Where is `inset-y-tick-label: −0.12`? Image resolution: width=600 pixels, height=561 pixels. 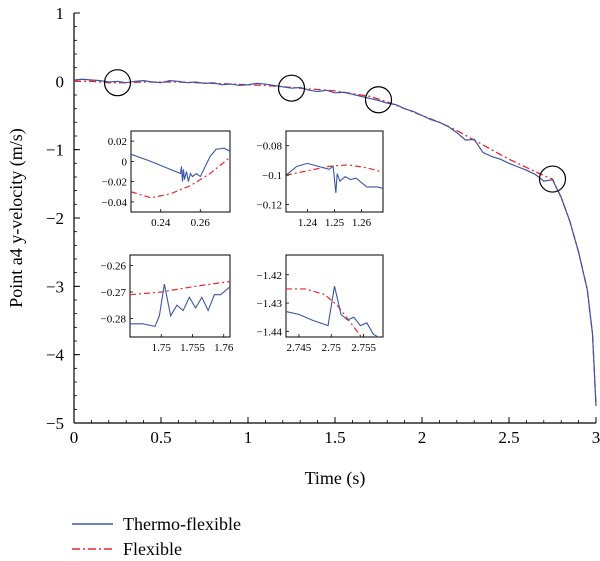
inset-y-tick-label: −0.12 is located at coordinates (269, 206).